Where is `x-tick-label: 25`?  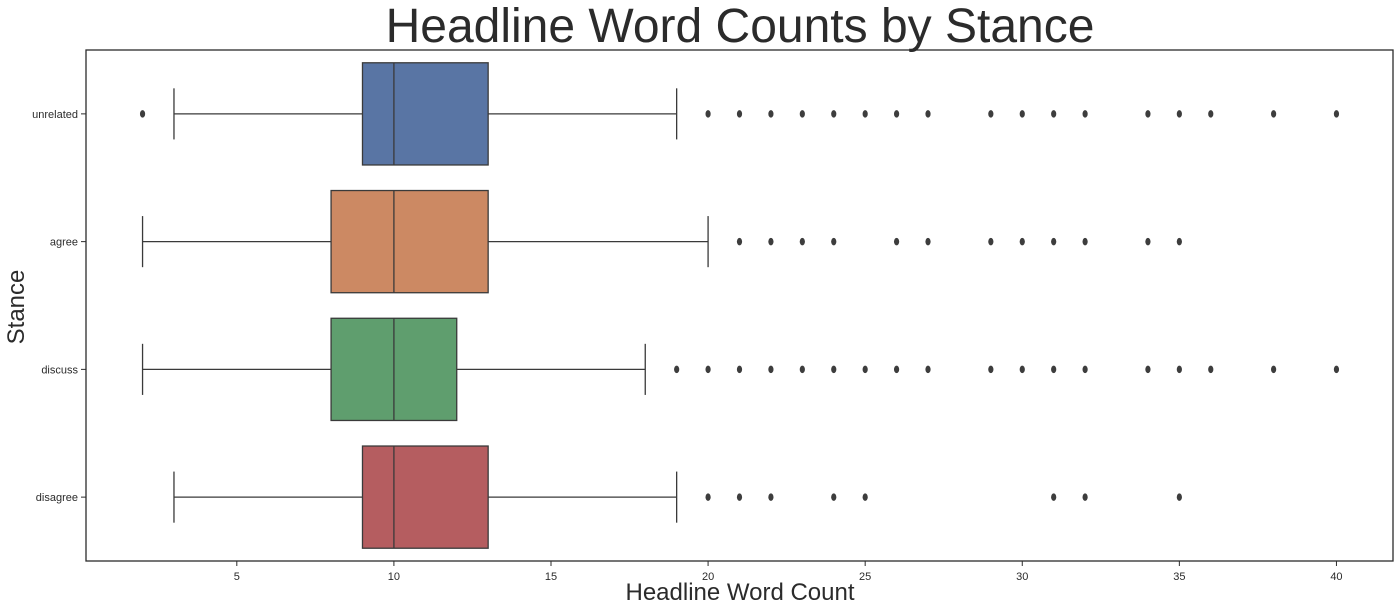
x-tick-label: 25 is located at coordinates (865, 577).